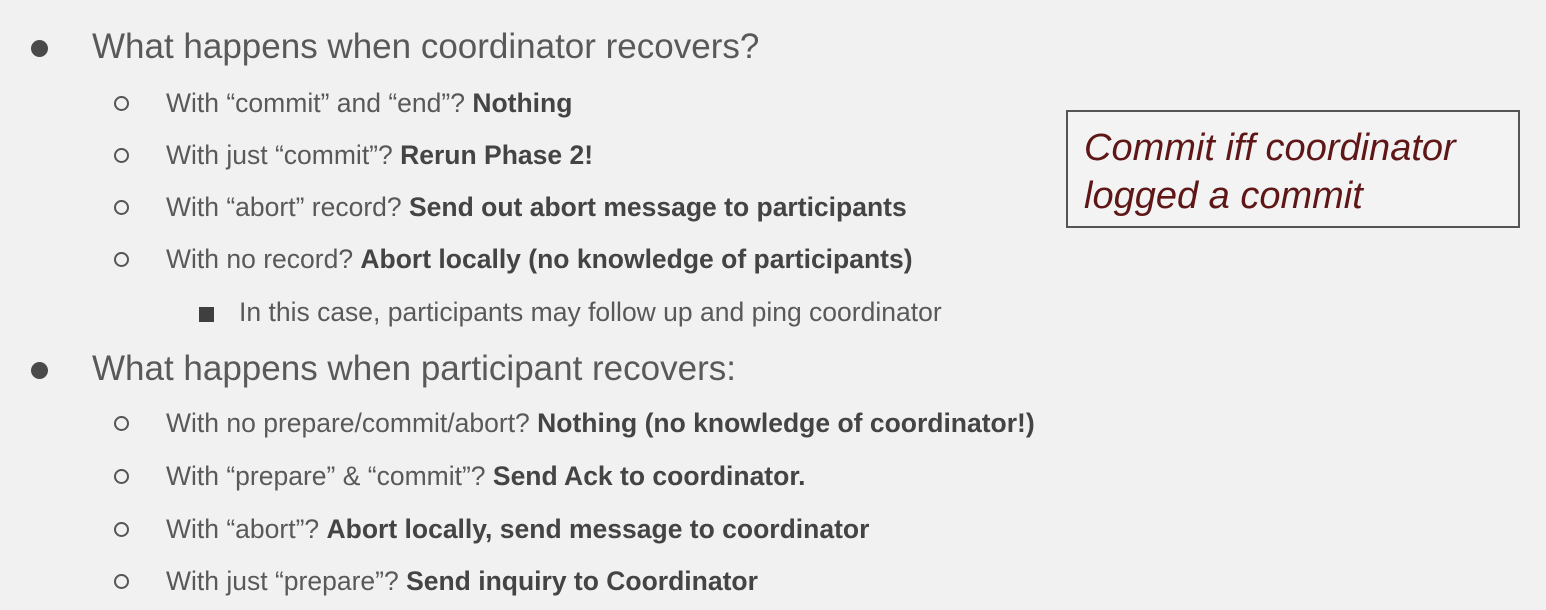 The width and height of the screenshot is (1546, 610). What do you see at coordinates (352, 423) in the screenshot?
I see `item-question: With no prepare/commit/abort?` at bounding box center [352, 423].